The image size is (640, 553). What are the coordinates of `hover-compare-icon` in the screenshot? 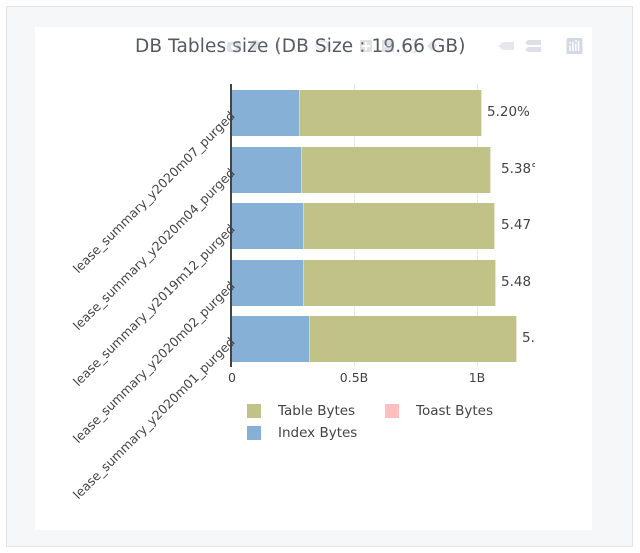 It's located at (533, 46).